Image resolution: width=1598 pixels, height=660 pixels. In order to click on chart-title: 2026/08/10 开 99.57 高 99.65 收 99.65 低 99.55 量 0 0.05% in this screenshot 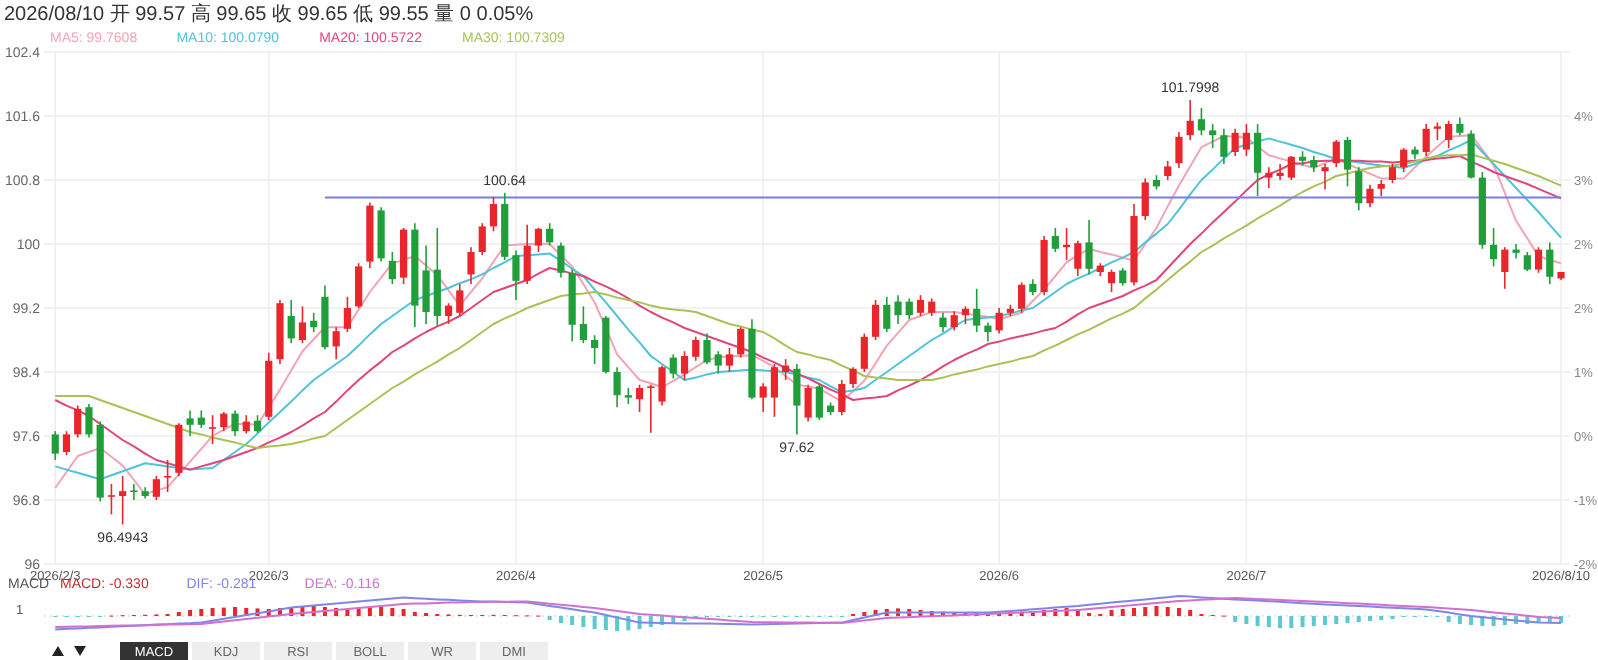, I will do `click(269, 14)`.